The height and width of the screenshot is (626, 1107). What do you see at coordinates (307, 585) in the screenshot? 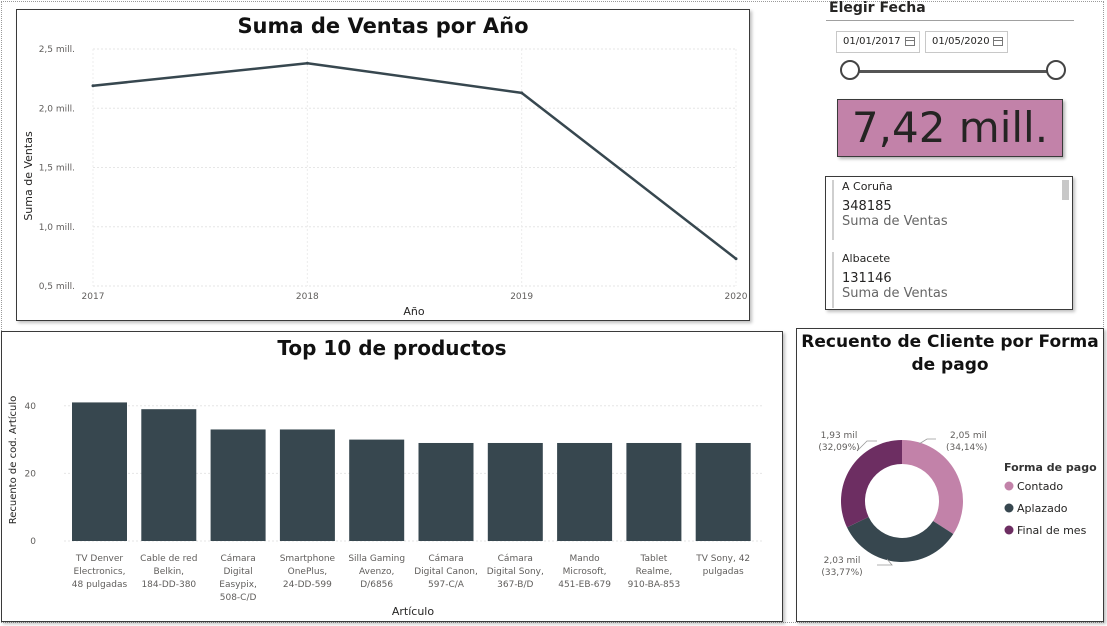
I see `x-tick-label: 24-DD-599` at bounding box center [307, 585].